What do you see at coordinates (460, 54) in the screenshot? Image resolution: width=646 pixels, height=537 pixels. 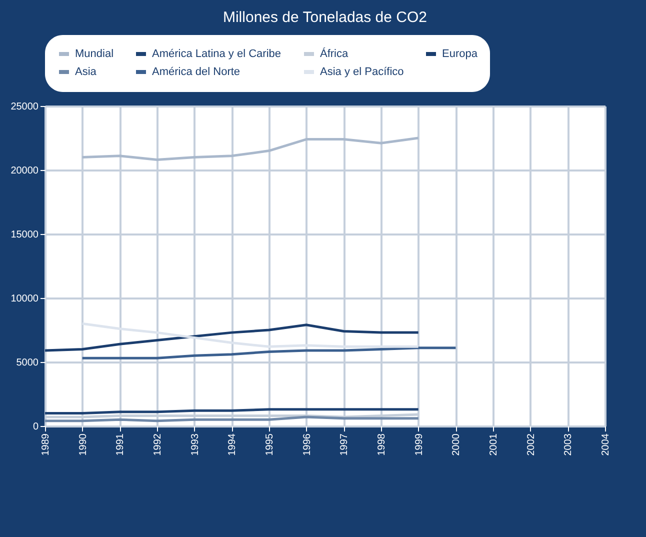 I see `legend-label: Europa` at bounding box center [460, 54].